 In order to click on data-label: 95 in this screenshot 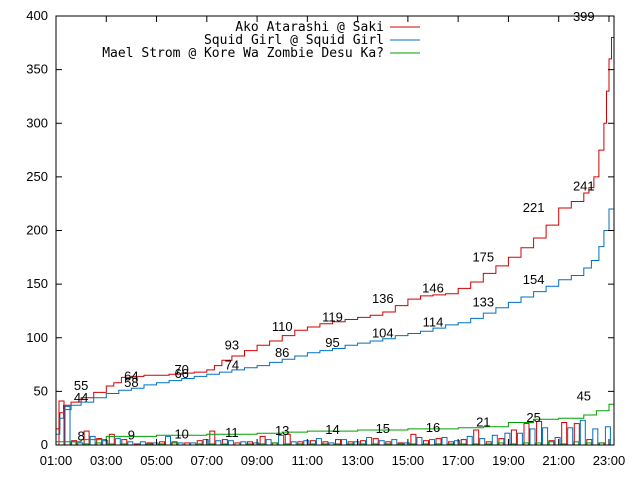, I will do `click(332, 342)`.